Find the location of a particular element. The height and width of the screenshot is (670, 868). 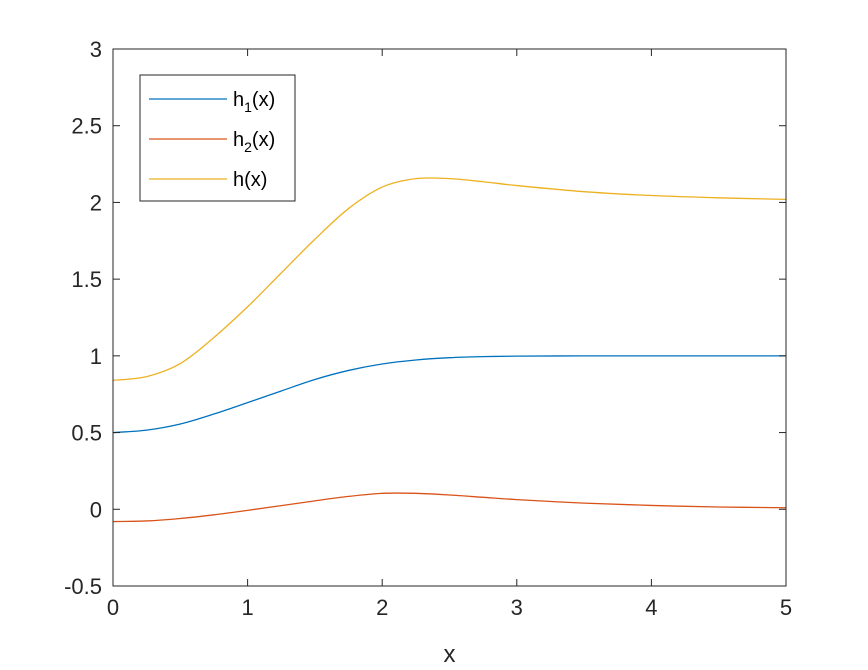

x-tick-label: 5 is located at coordinates (786, 607).